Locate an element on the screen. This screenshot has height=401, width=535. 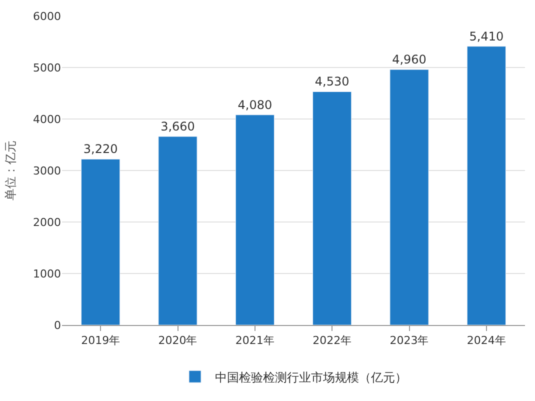
x-tick-label: 2021年 is located at coordinates (254, 341).